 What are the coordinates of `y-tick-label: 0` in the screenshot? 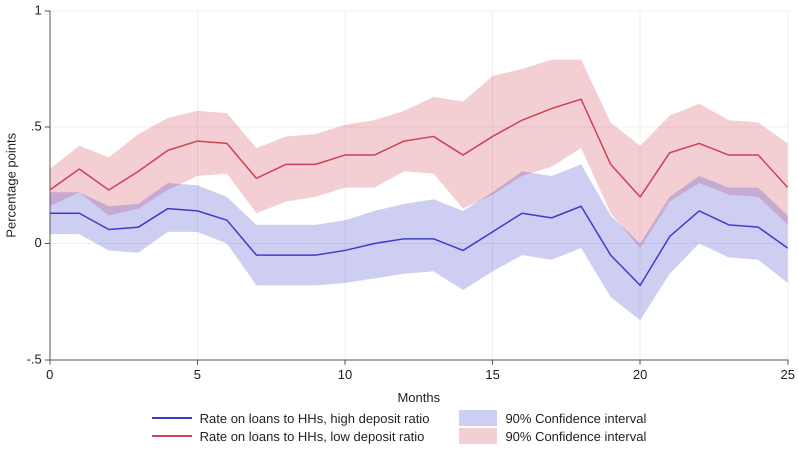 It's located at (38, 242).